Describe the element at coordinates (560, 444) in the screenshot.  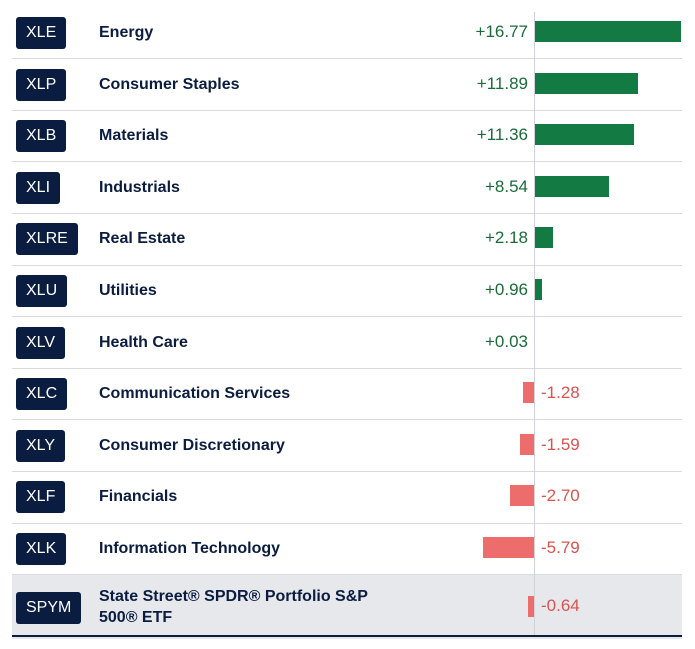
I see `value-label: -1.59` at that location.